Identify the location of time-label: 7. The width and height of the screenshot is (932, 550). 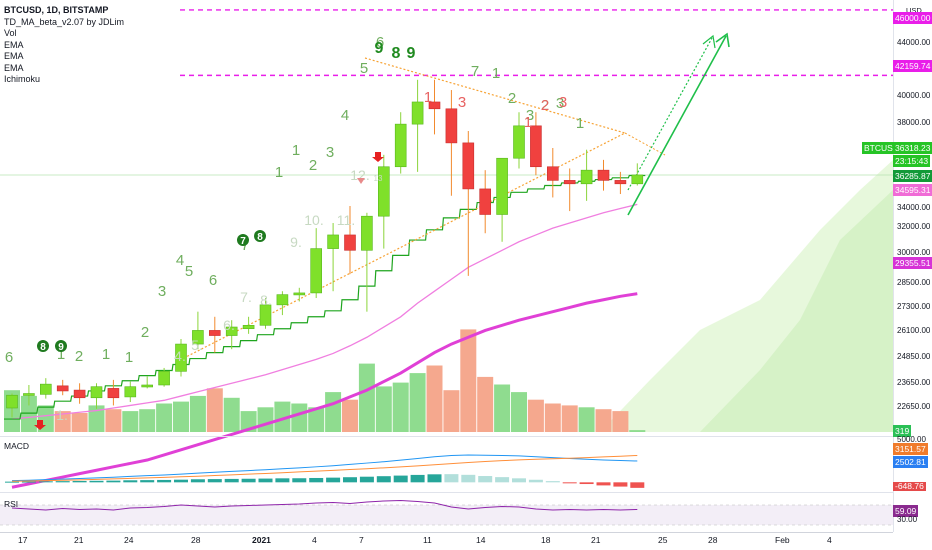
(361, 540).